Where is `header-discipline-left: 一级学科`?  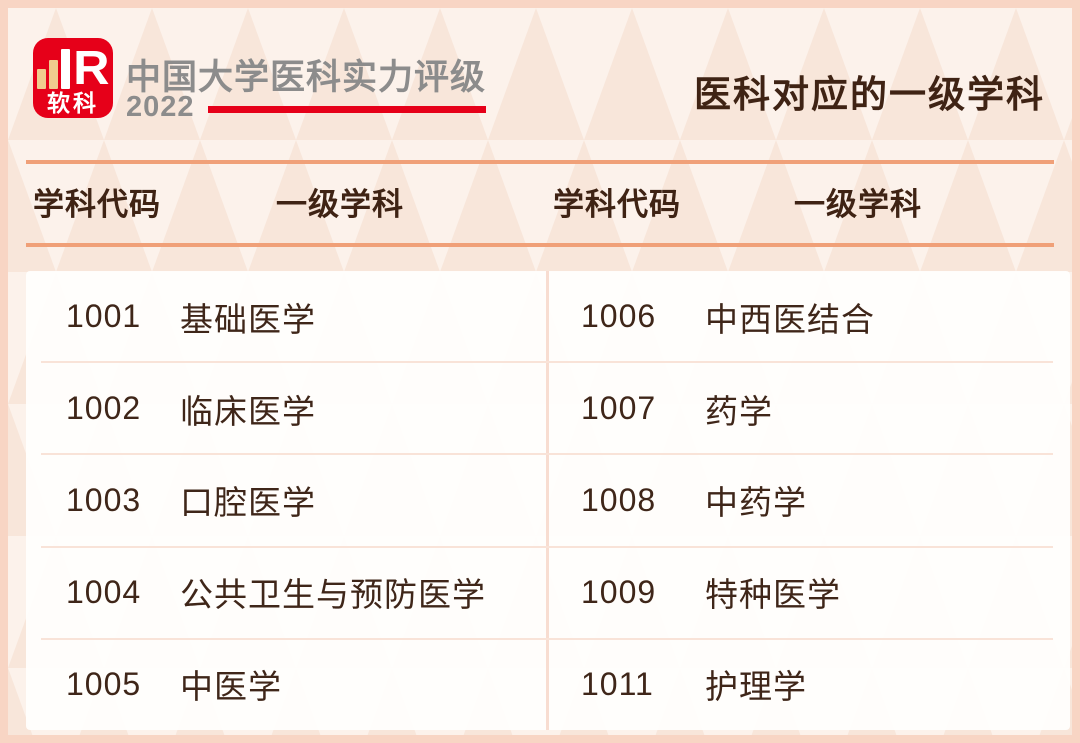
header-discipline-left: 一级学科 is located at coordinates (340, 204).